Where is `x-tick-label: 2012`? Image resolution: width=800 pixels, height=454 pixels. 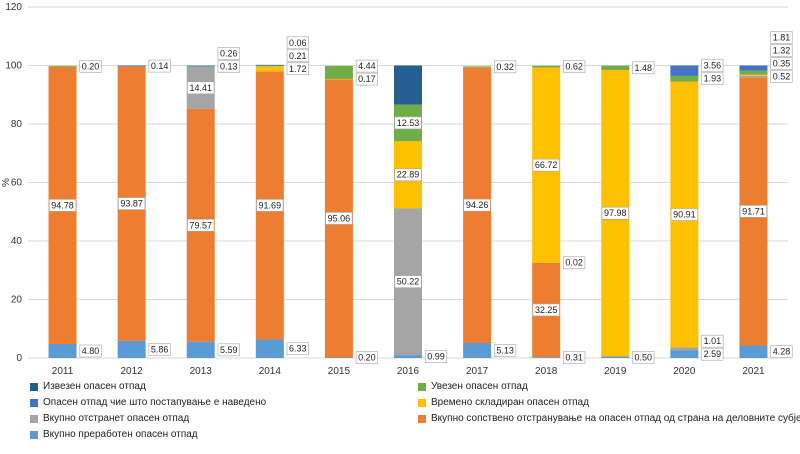
x-tick-label: 2012 is located at coordinates (132, 371).